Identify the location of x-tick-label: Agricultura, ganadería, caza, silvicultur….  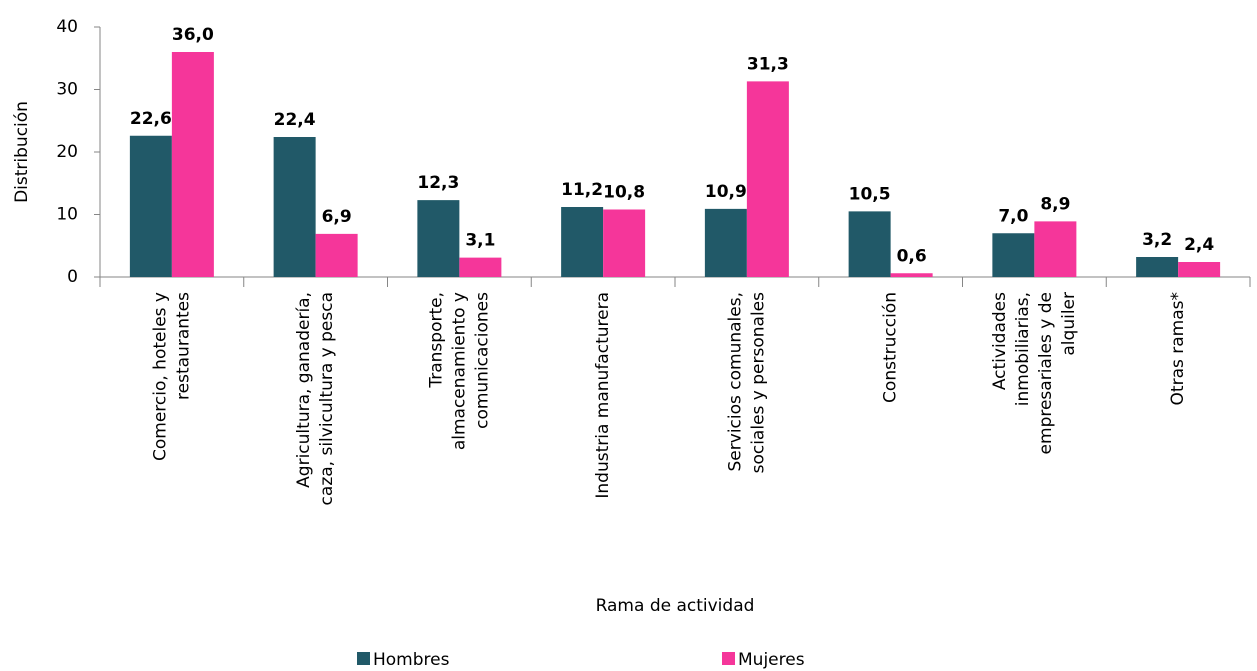
(315, 398).